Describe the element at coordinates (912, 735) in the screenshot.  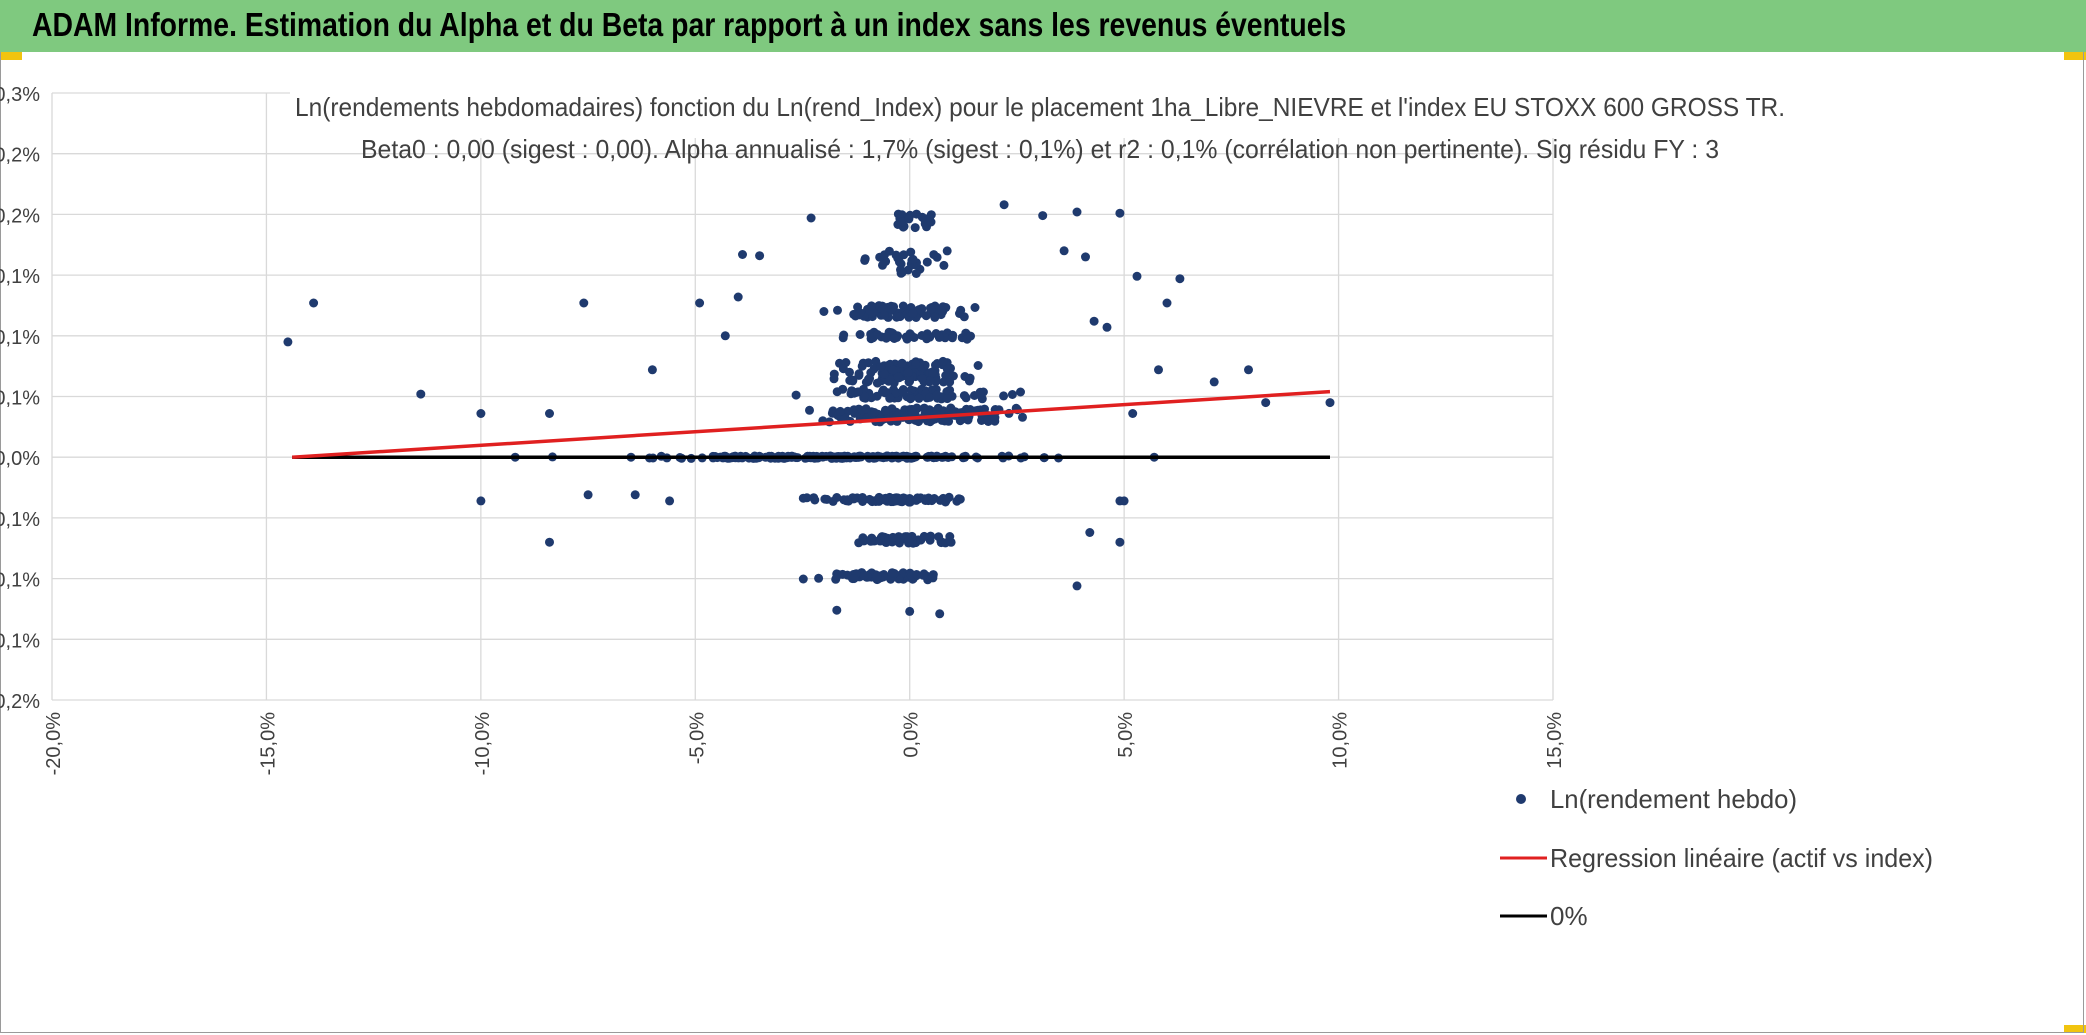
I see `x-tick-label: 0,0%` at that location.